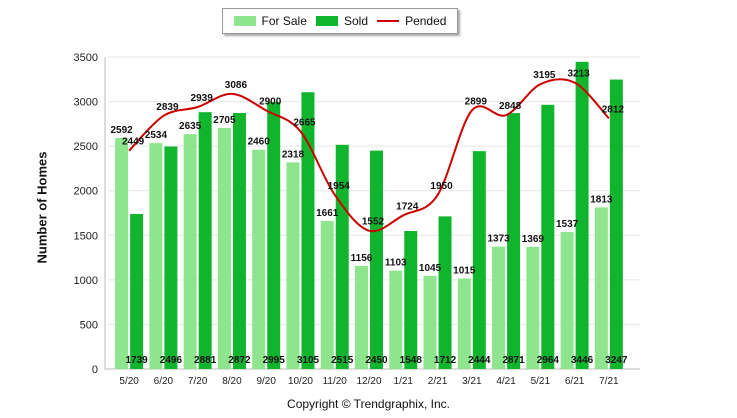  What do you see at coordinates (601, 199) in the screenshot?
I see `data-label-for-sale: 1813` at bounding box center [601, 199].